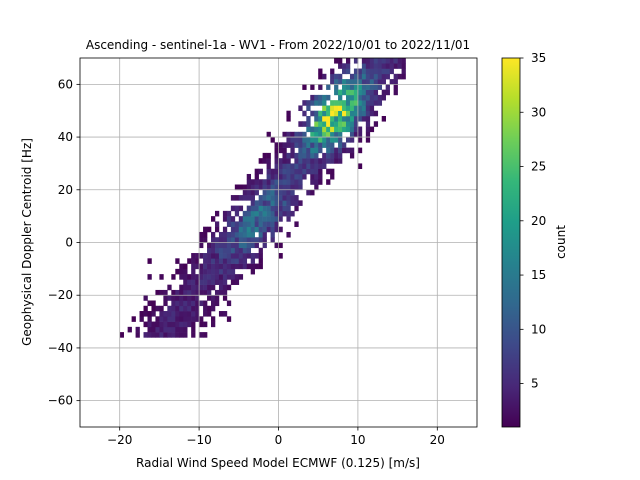  What do you see at coordinates (65, 137) in the screenshot?
I see `y-tick-label: 40` at bounding box center [65, 137].